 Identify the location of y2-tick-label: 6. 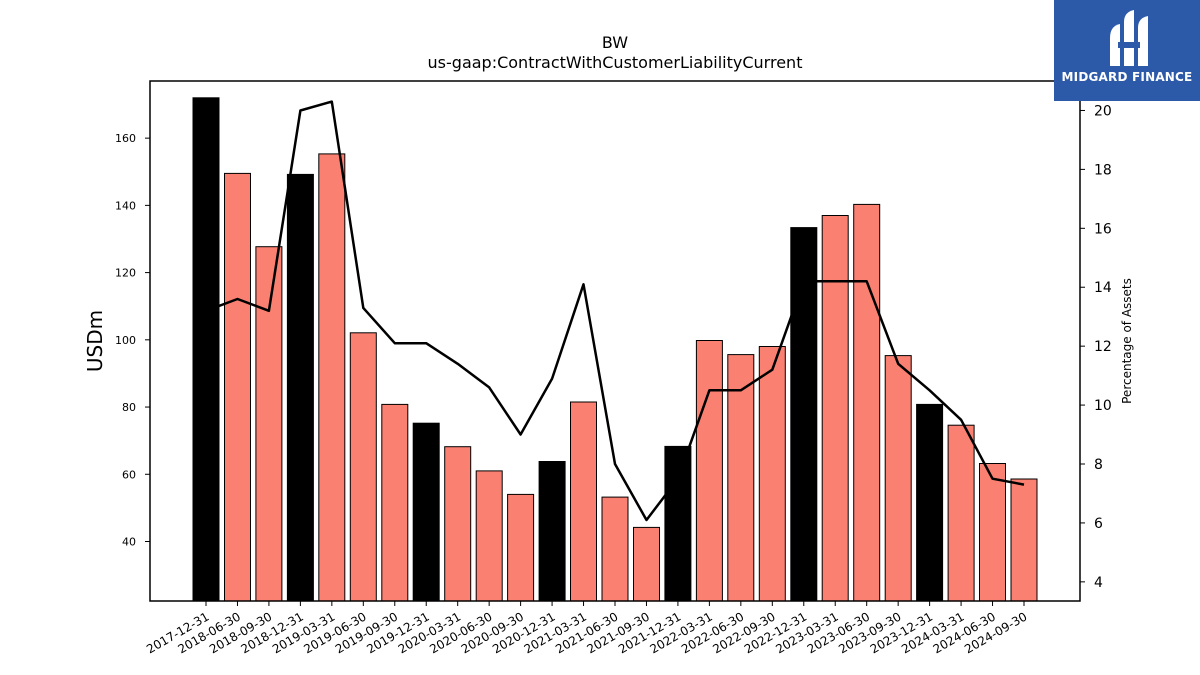
(1098, 524).